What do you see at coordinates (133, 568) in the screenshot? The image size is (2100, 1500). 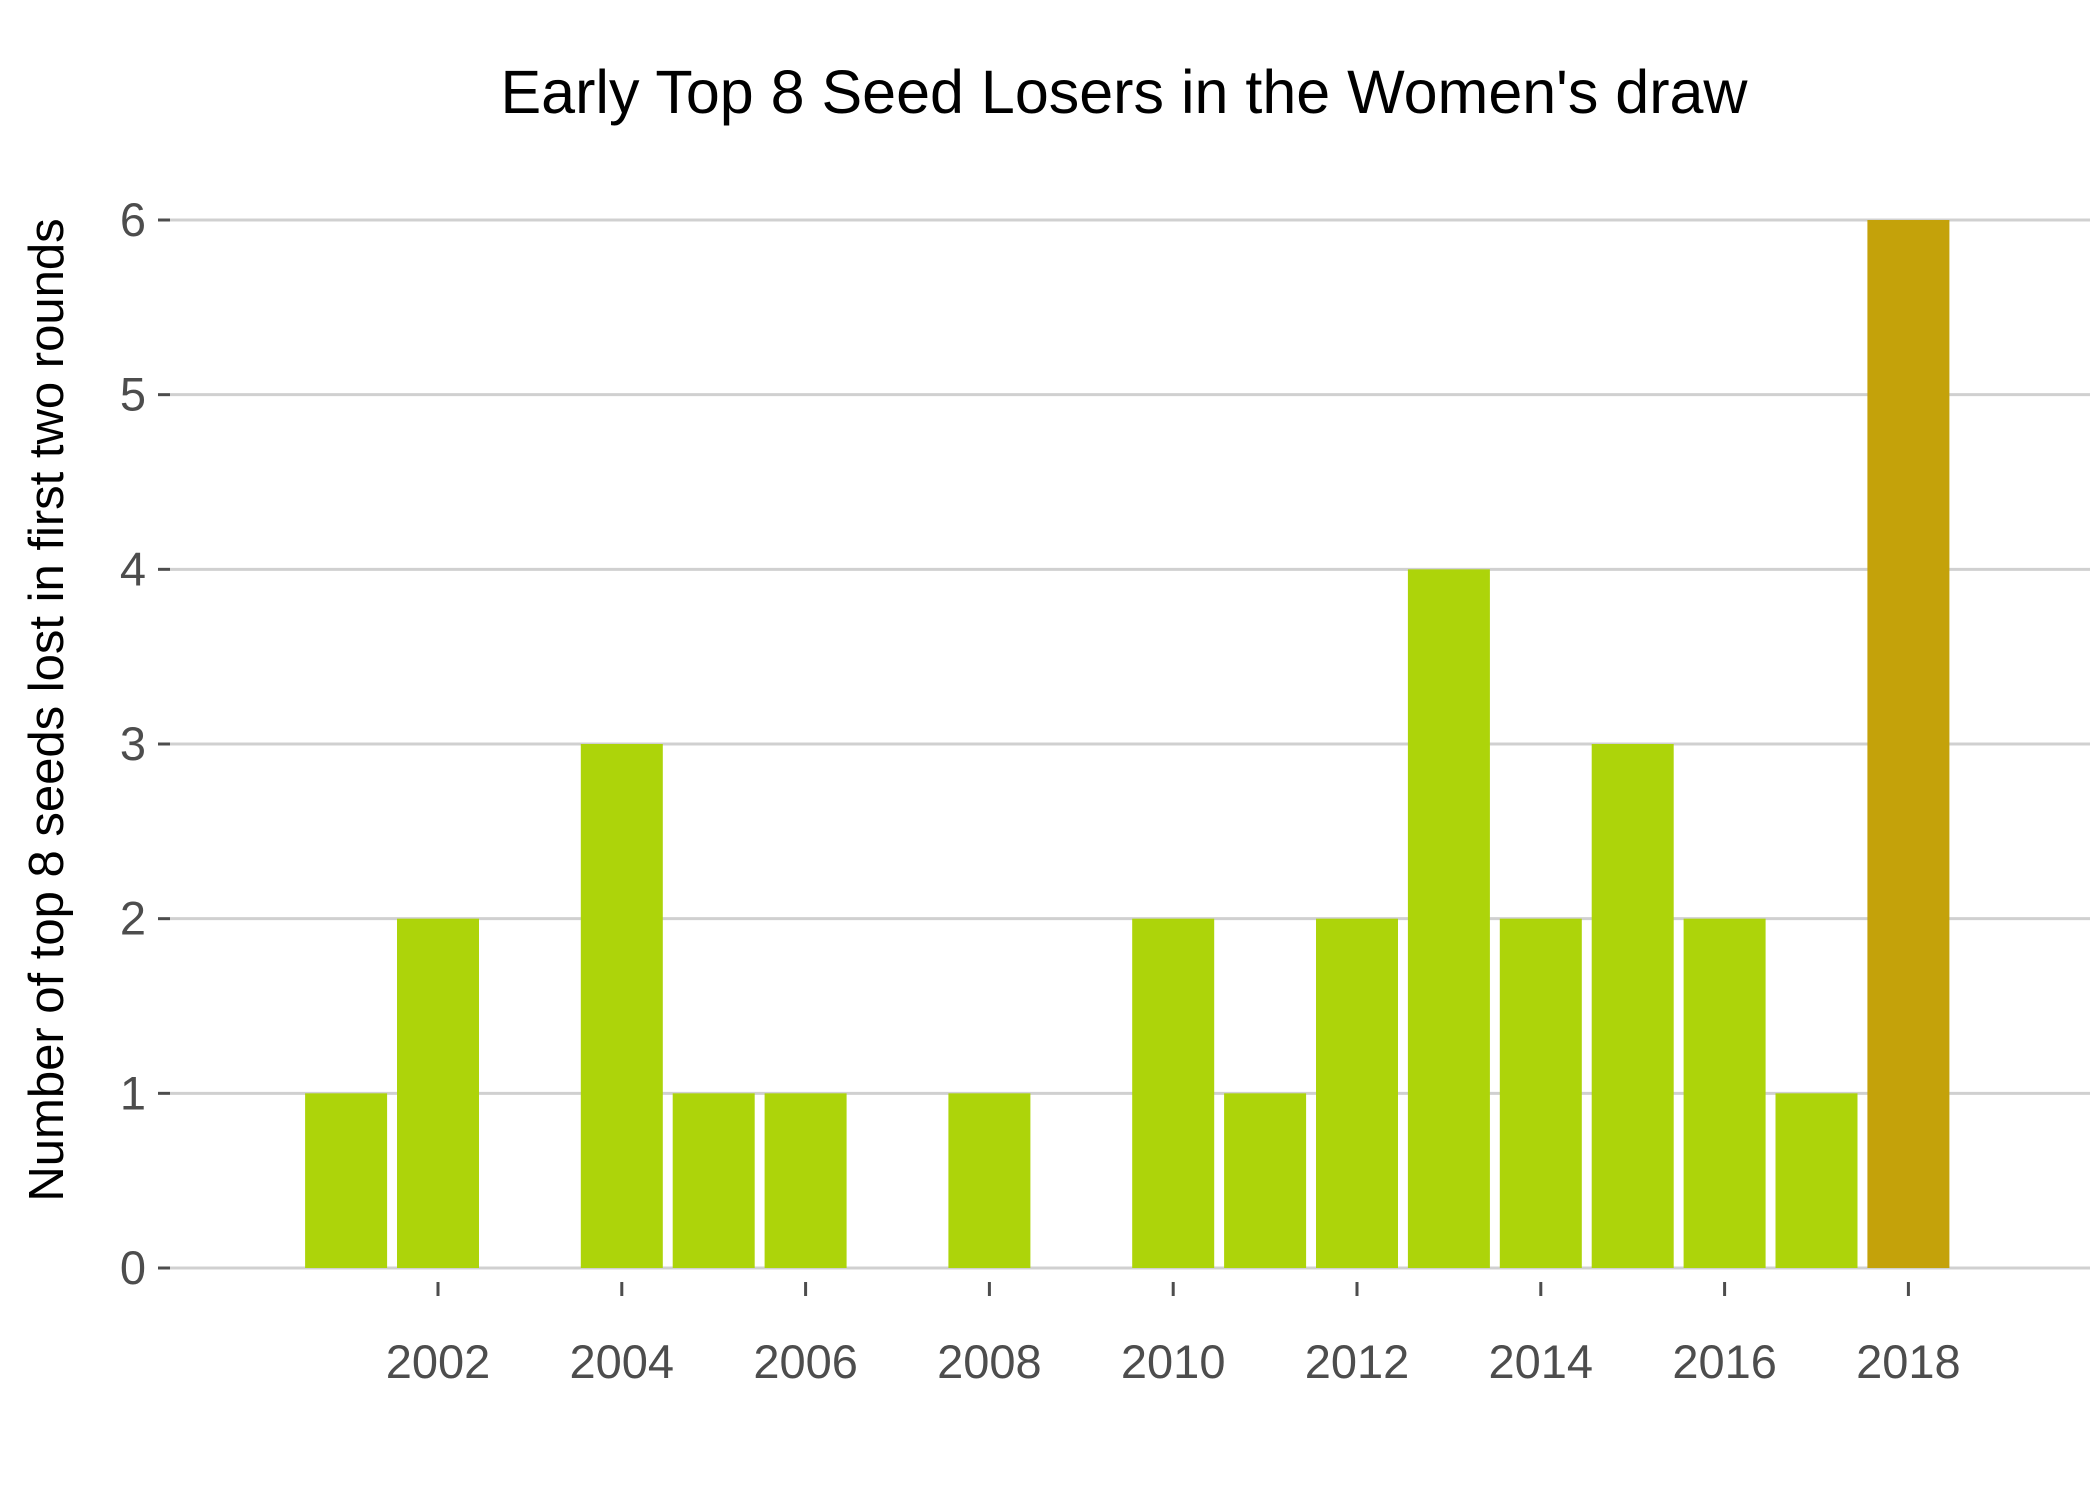 I see `y-tick-label: 4` at bounding box center [133, 568].